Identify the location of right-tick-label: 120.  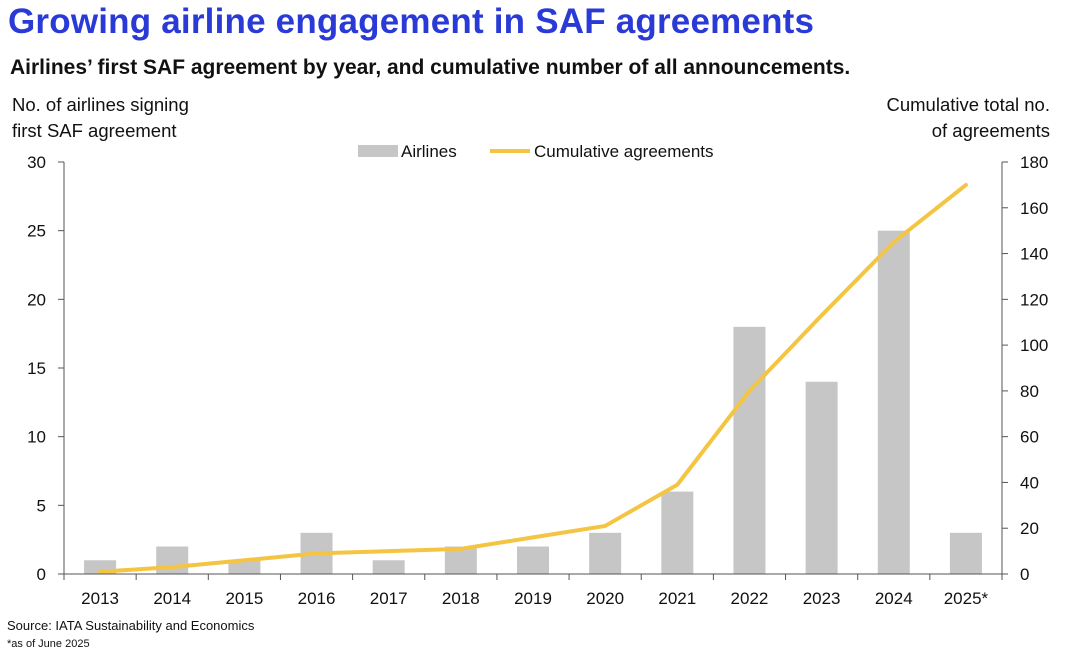
(1034, 299).